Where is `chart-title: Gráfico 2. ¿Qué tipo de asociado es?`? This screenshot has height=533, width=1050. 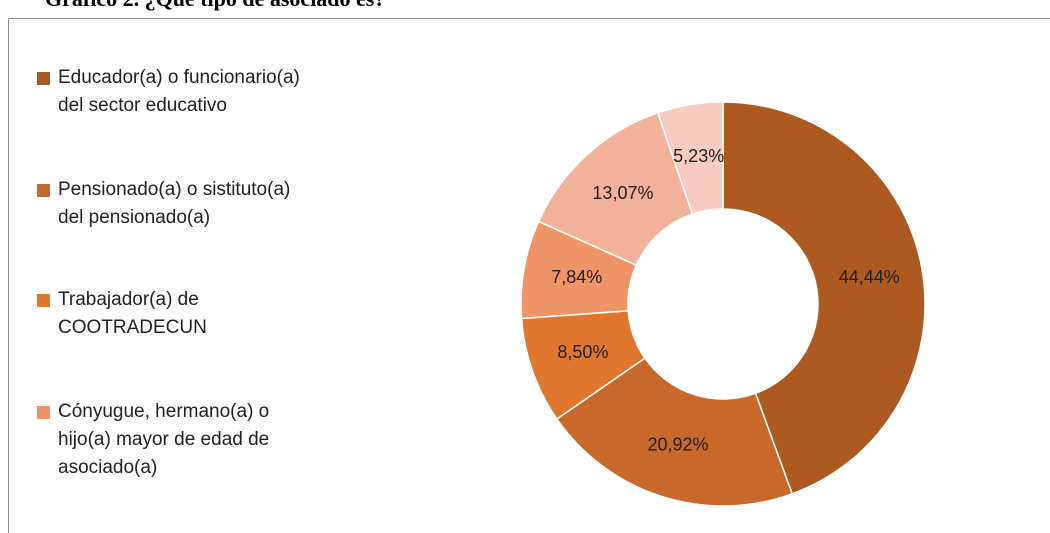
chart-title: Gráfico 2. ¿Qué tipo de asociado es? is located at coordinates (215, 5).